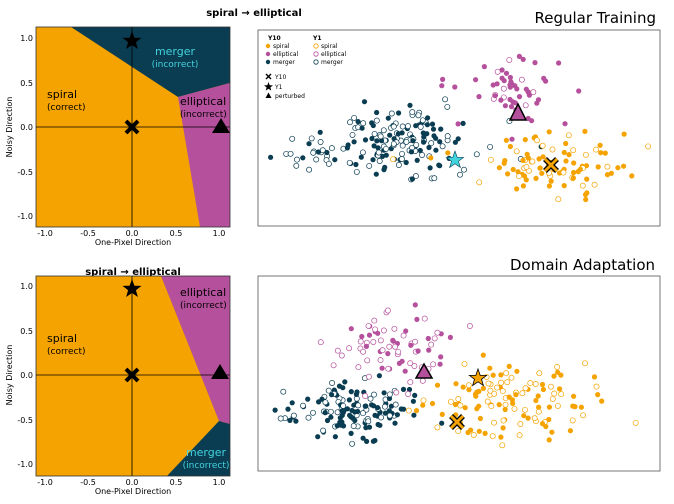  What do you see at coordinates (25, 216) in the screenshot?
I see `y-tick: -1.0` at bounding box center [25, 216].